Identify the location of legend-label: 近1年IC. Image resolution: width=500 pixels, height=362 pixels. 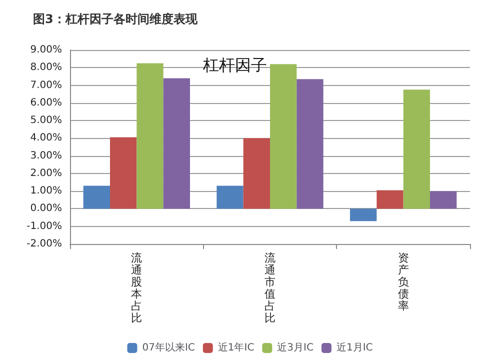
(236, 348).